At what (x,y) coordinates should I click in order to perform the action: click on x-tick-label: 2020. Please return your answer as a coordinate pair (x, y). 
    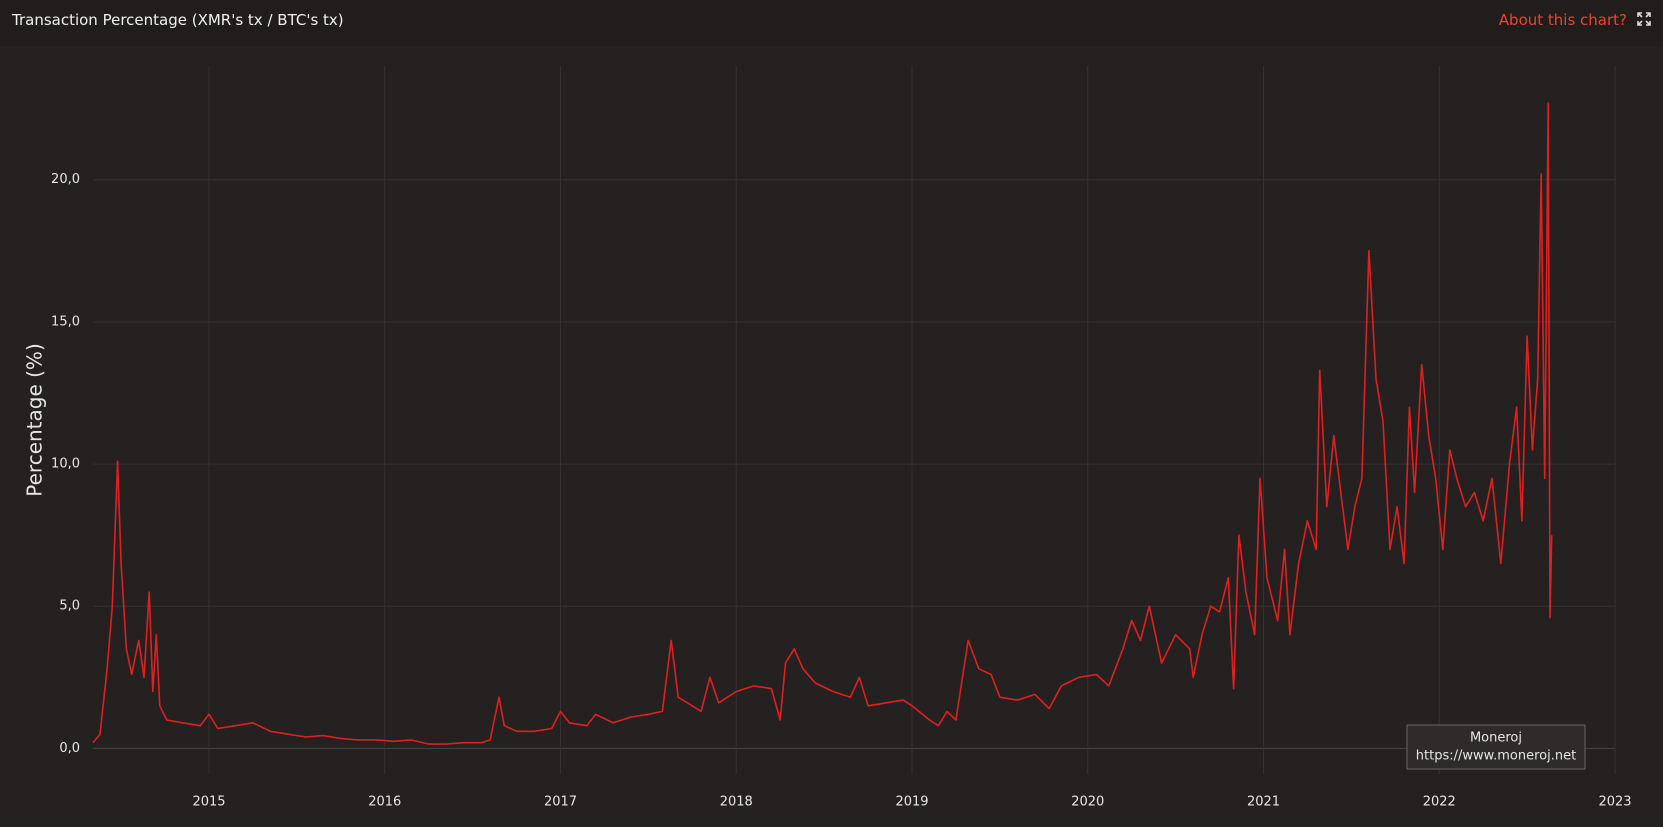
    Looking at the image, I should click on (1087, 802).